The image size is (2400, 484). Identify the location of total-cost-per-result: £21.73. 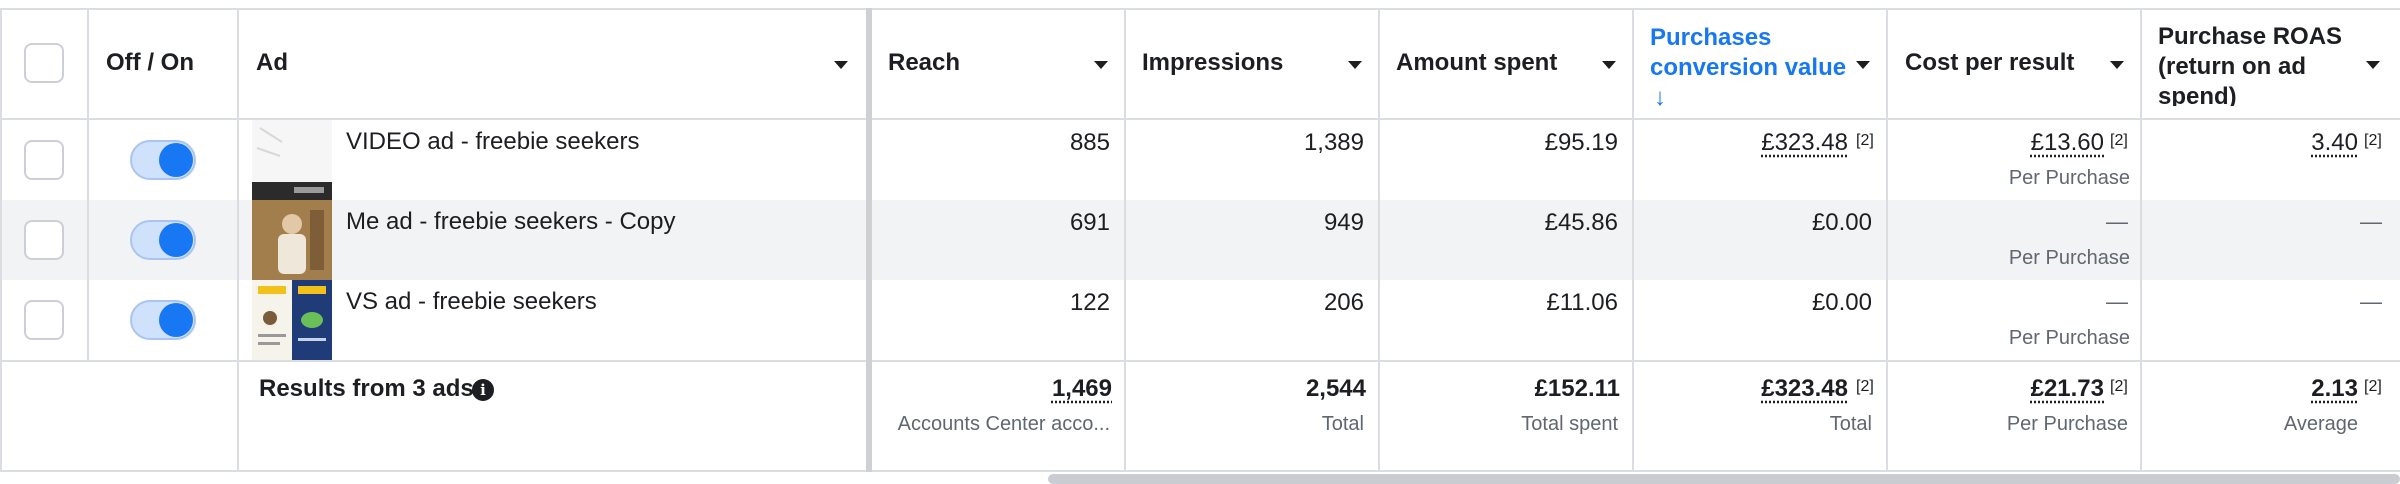
(2067, 388).